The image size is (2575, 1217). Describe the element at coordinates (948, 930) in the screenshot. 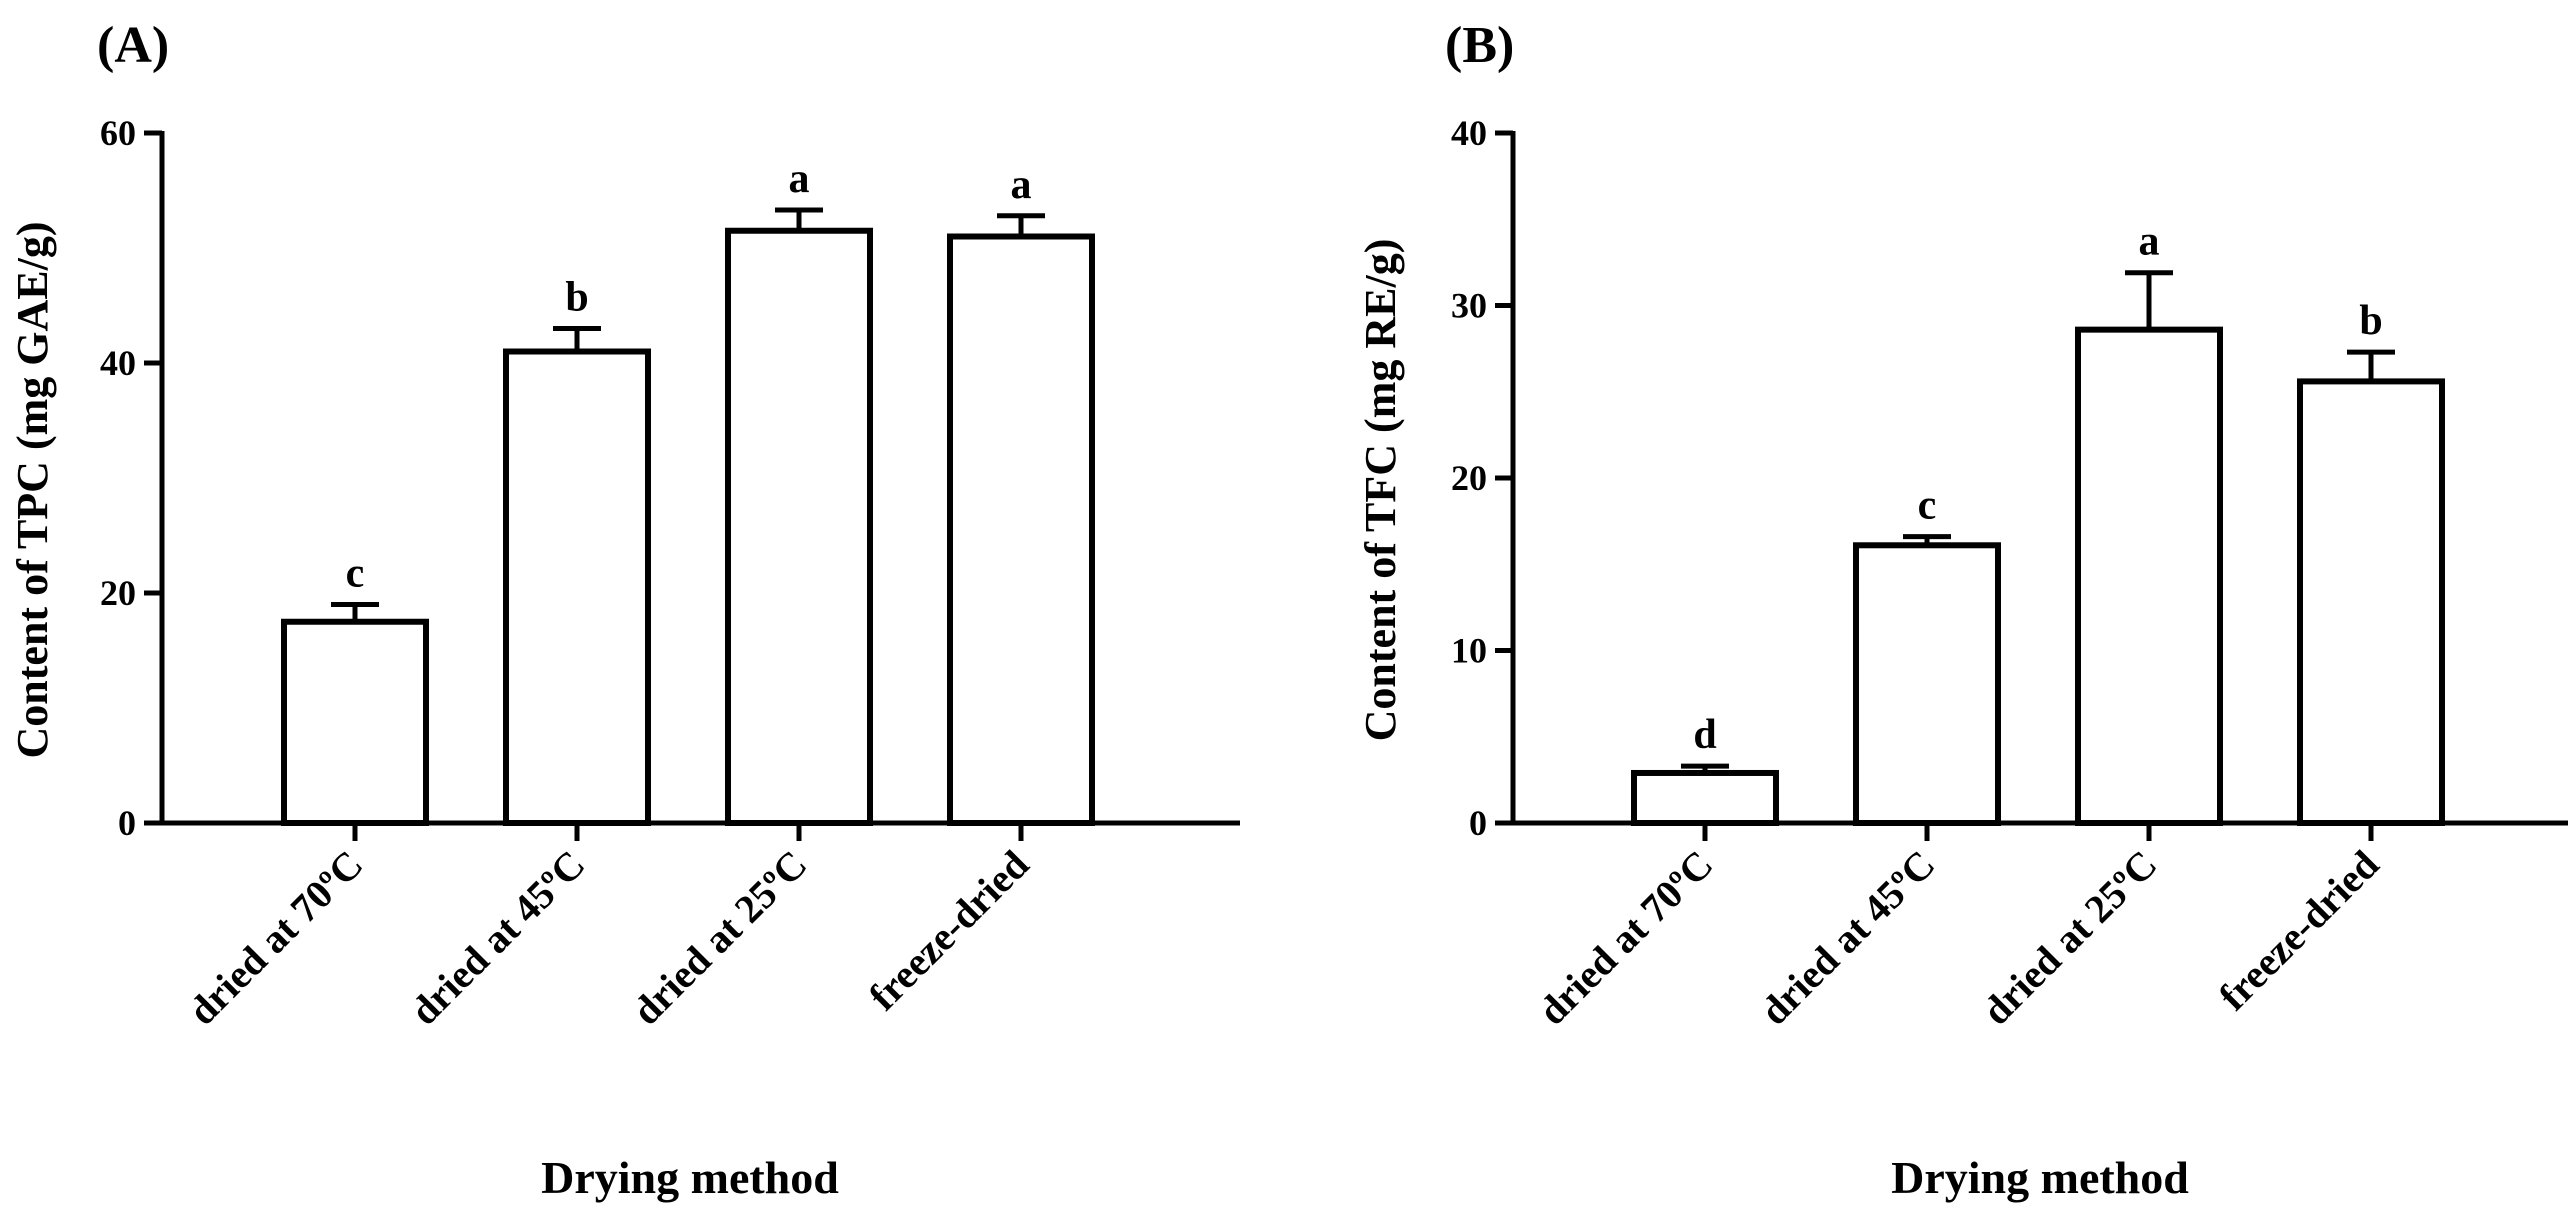

I see `panel-a-category-label: freeze-dried` at that location.